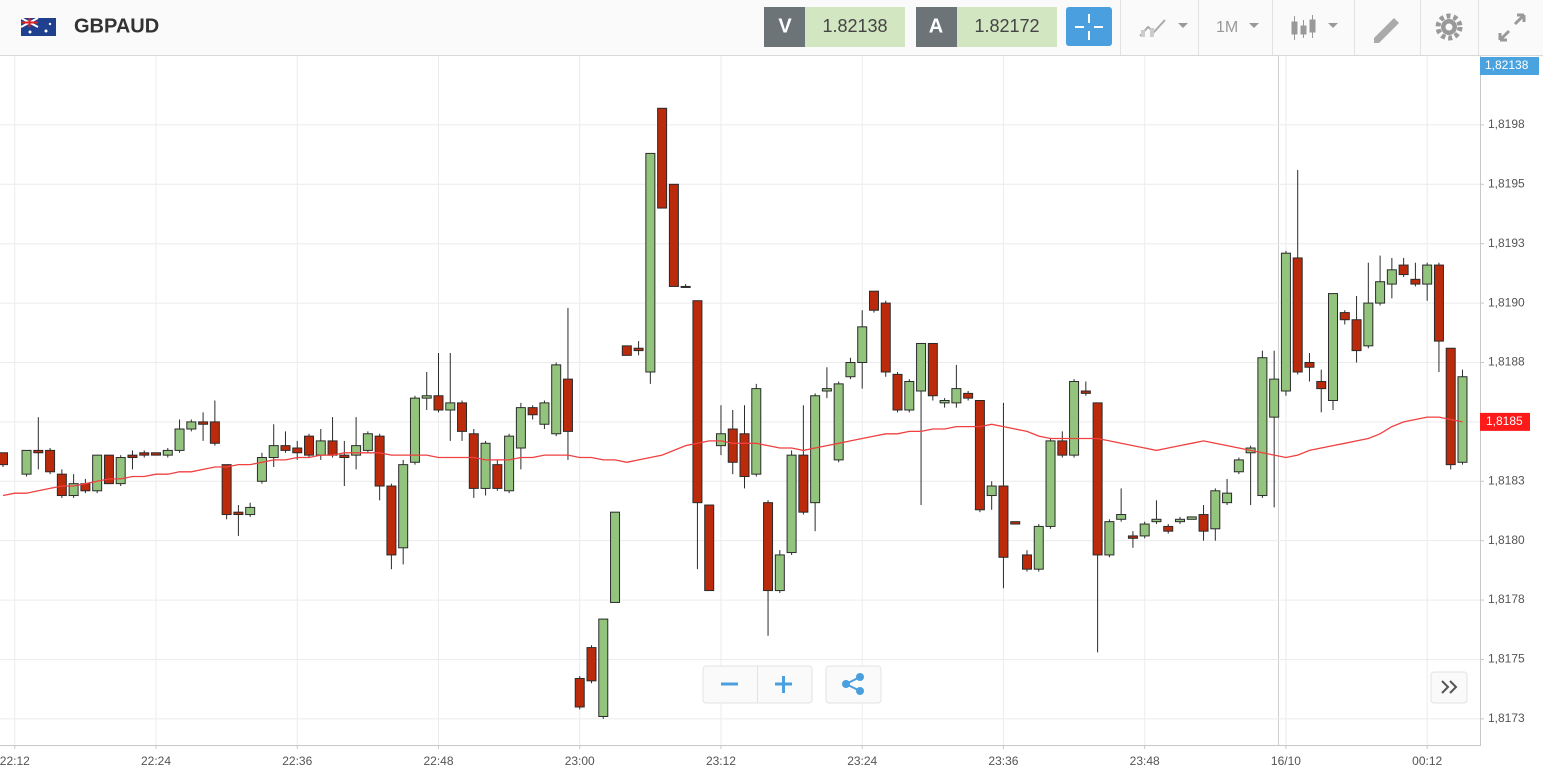 Image resolution: width=1543 pixels, height=782 pixels. I want to click on x-tick-label: 00:12, so click(1427, 761).